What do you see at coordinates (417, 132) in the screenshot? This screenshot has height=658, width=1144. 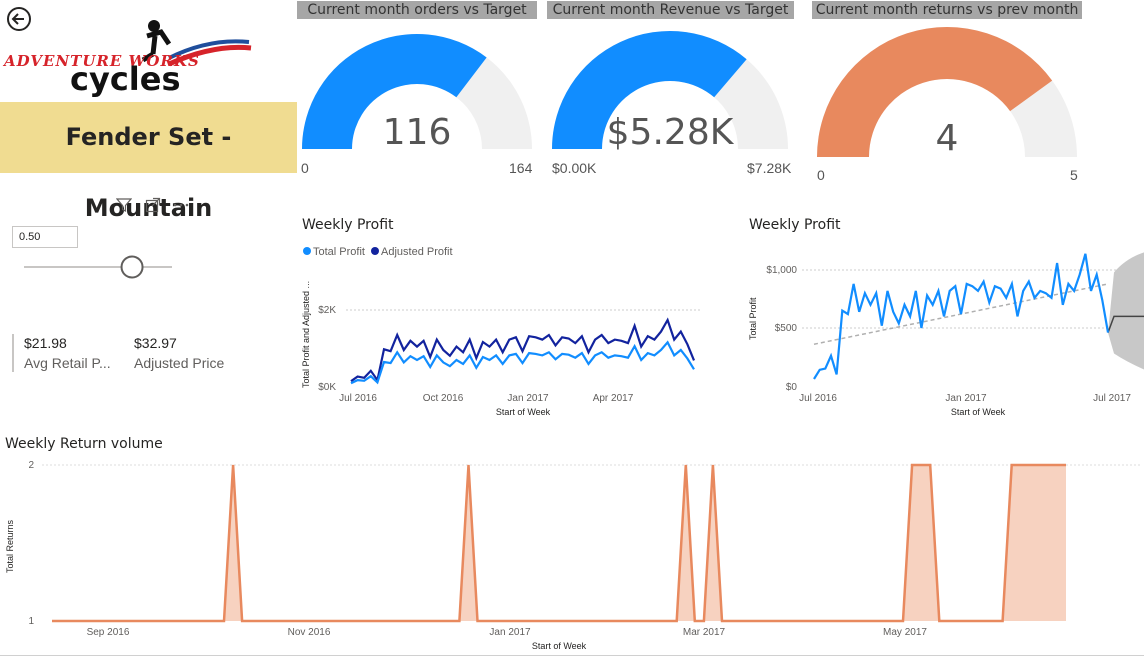 I see `gauge-orders-value: 116` at bounding box center [417, 132].